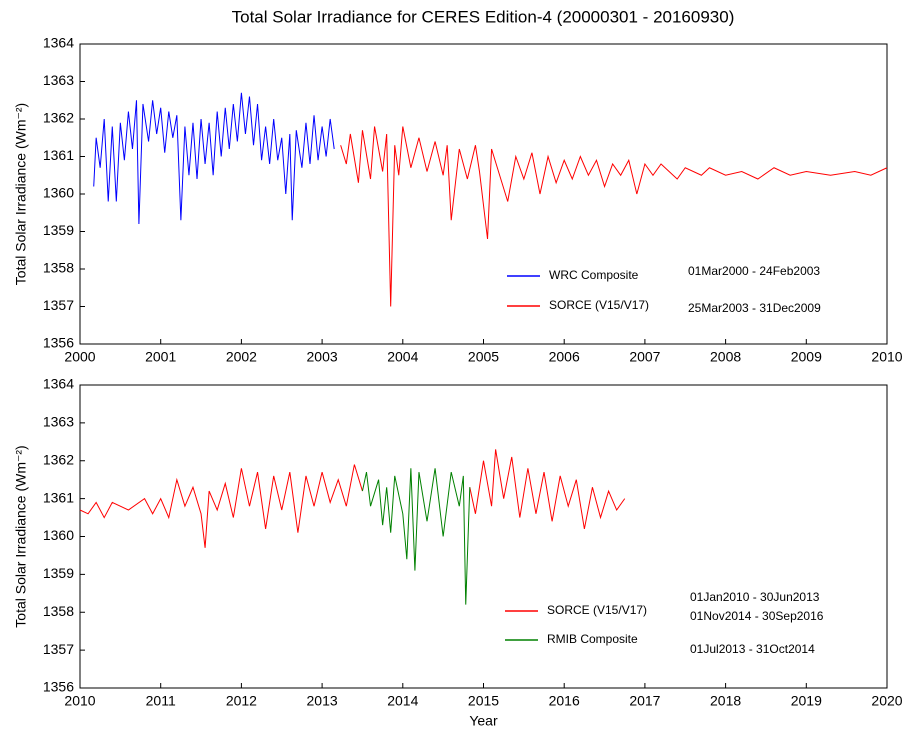  What do you see at coordinates (483, 357) in the screenshot?
I see `x-tick-label: 2005` at bounding box center [483, 357].